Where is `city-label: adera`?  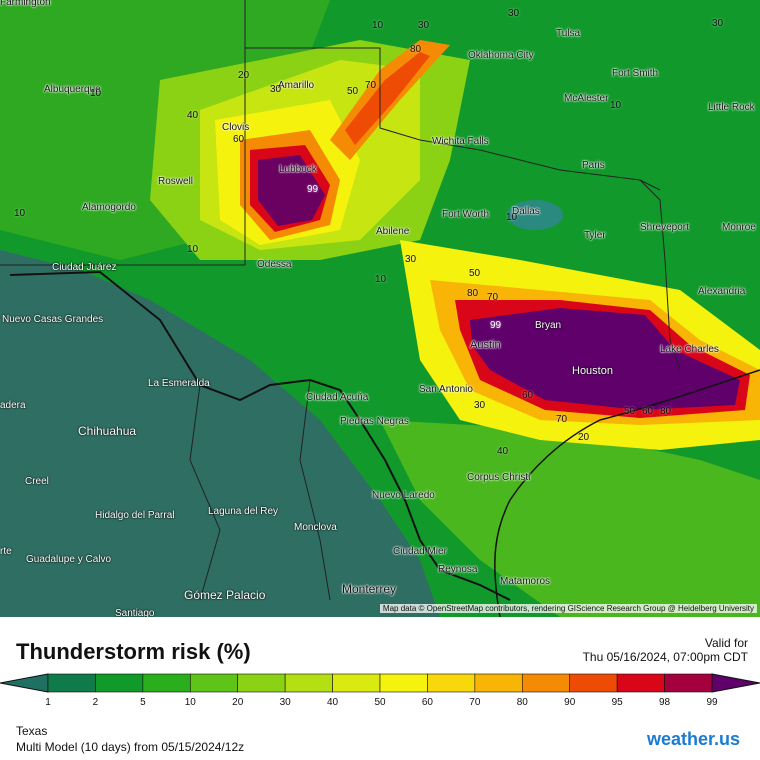
city-label: adera is located at coordinates (13, 405).